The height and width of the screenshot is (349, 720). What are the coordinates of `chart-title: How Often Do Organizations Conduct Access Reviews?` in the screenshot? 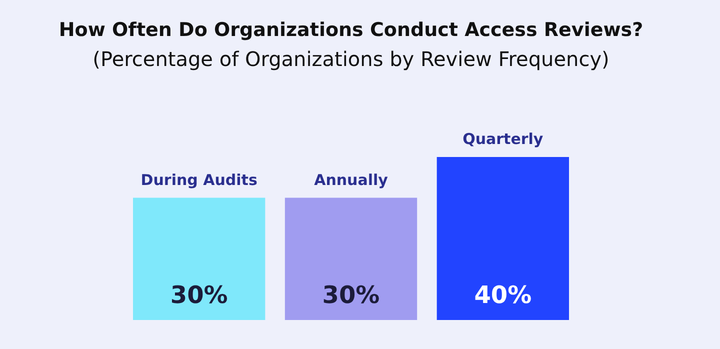 It's located at (351, 30).